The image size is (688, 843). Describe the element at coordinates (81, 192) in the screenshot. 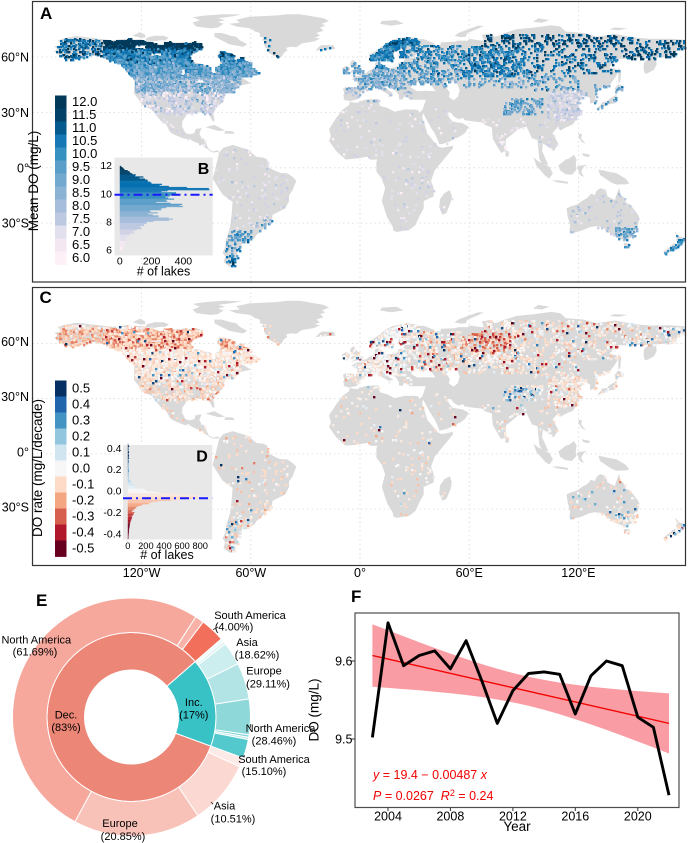

I see `svg-text: 8.5` at that location.